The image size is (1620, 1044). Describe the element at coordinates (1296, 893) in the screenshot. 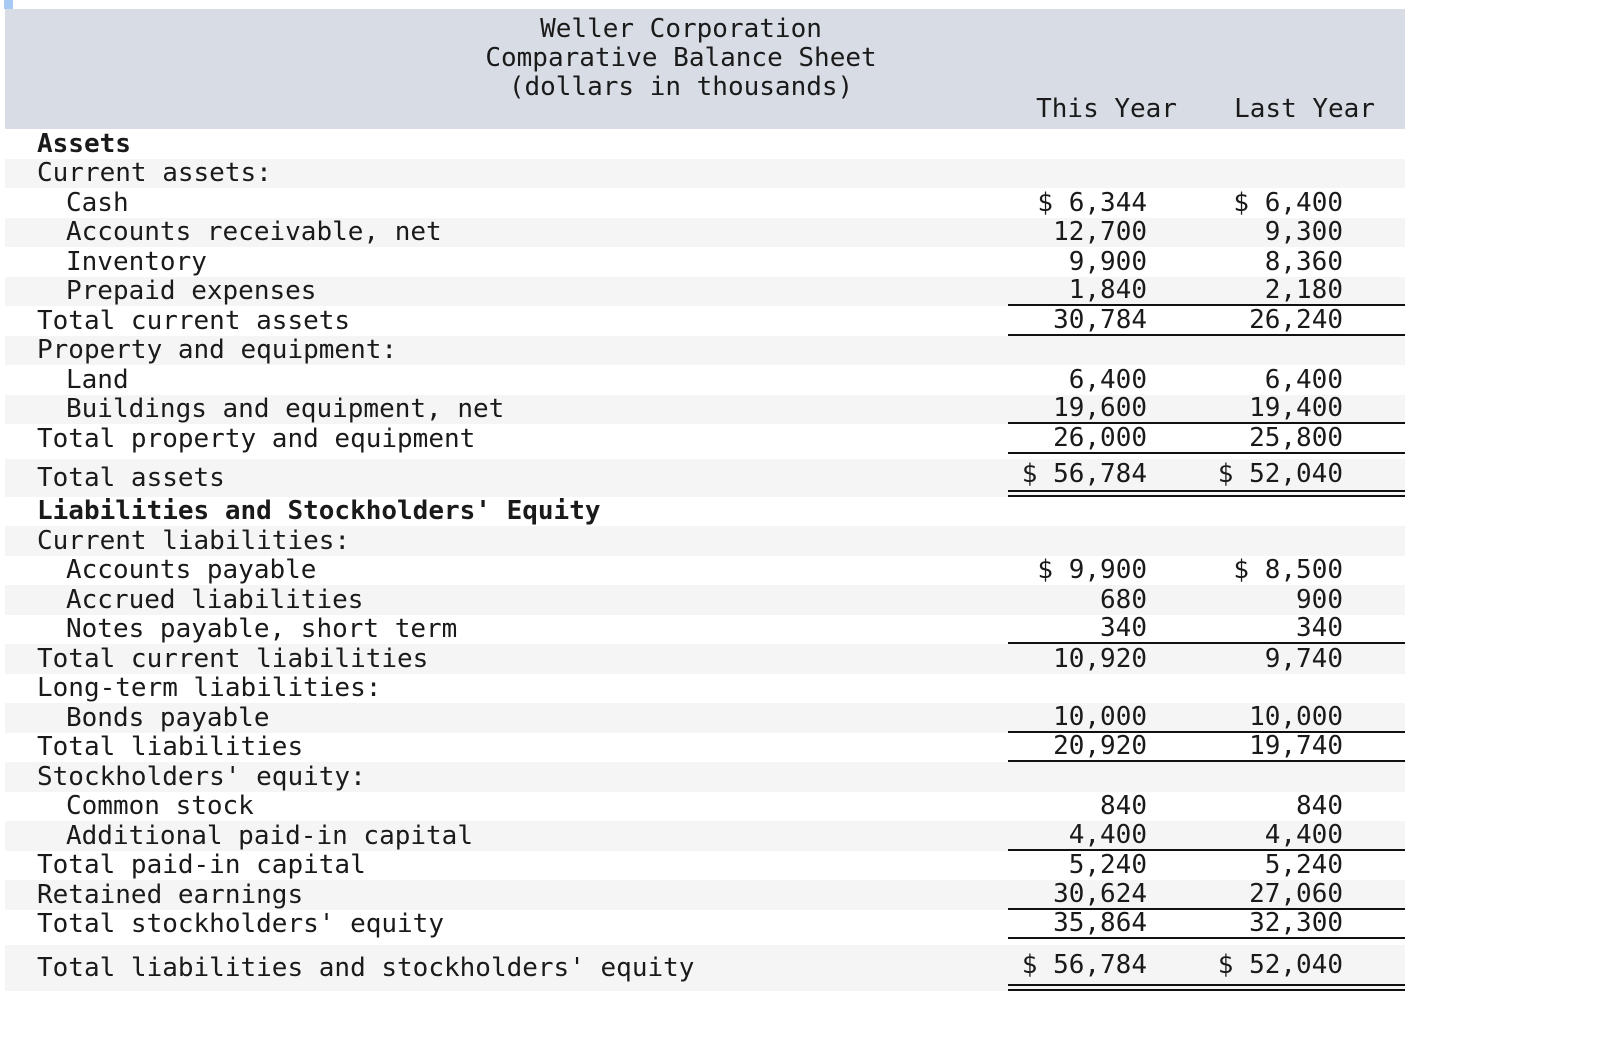

I see `cell-last-year: 27,060` at that location.